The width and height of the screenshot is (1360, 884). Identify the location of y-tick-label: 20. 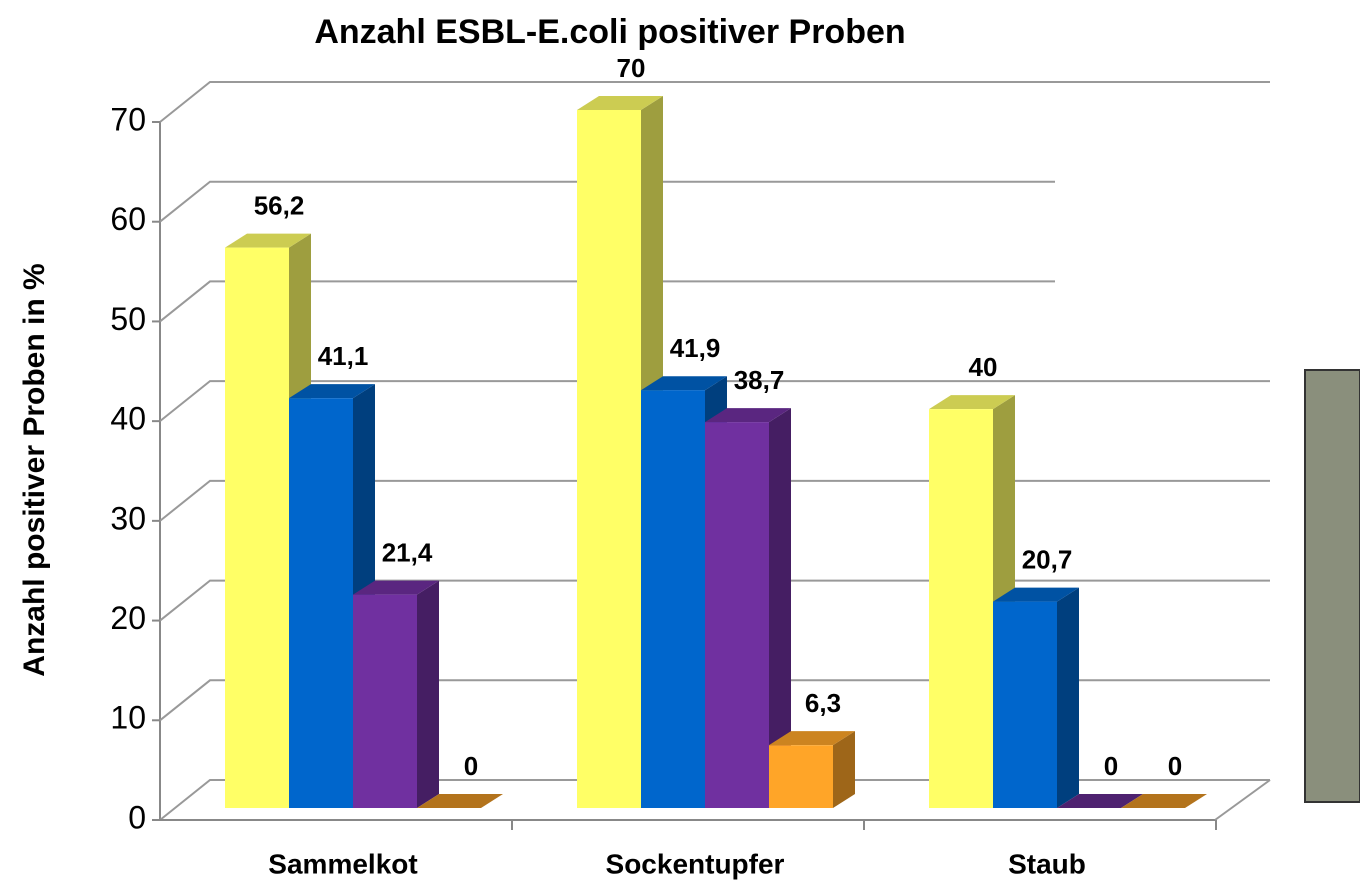
(128, 618).